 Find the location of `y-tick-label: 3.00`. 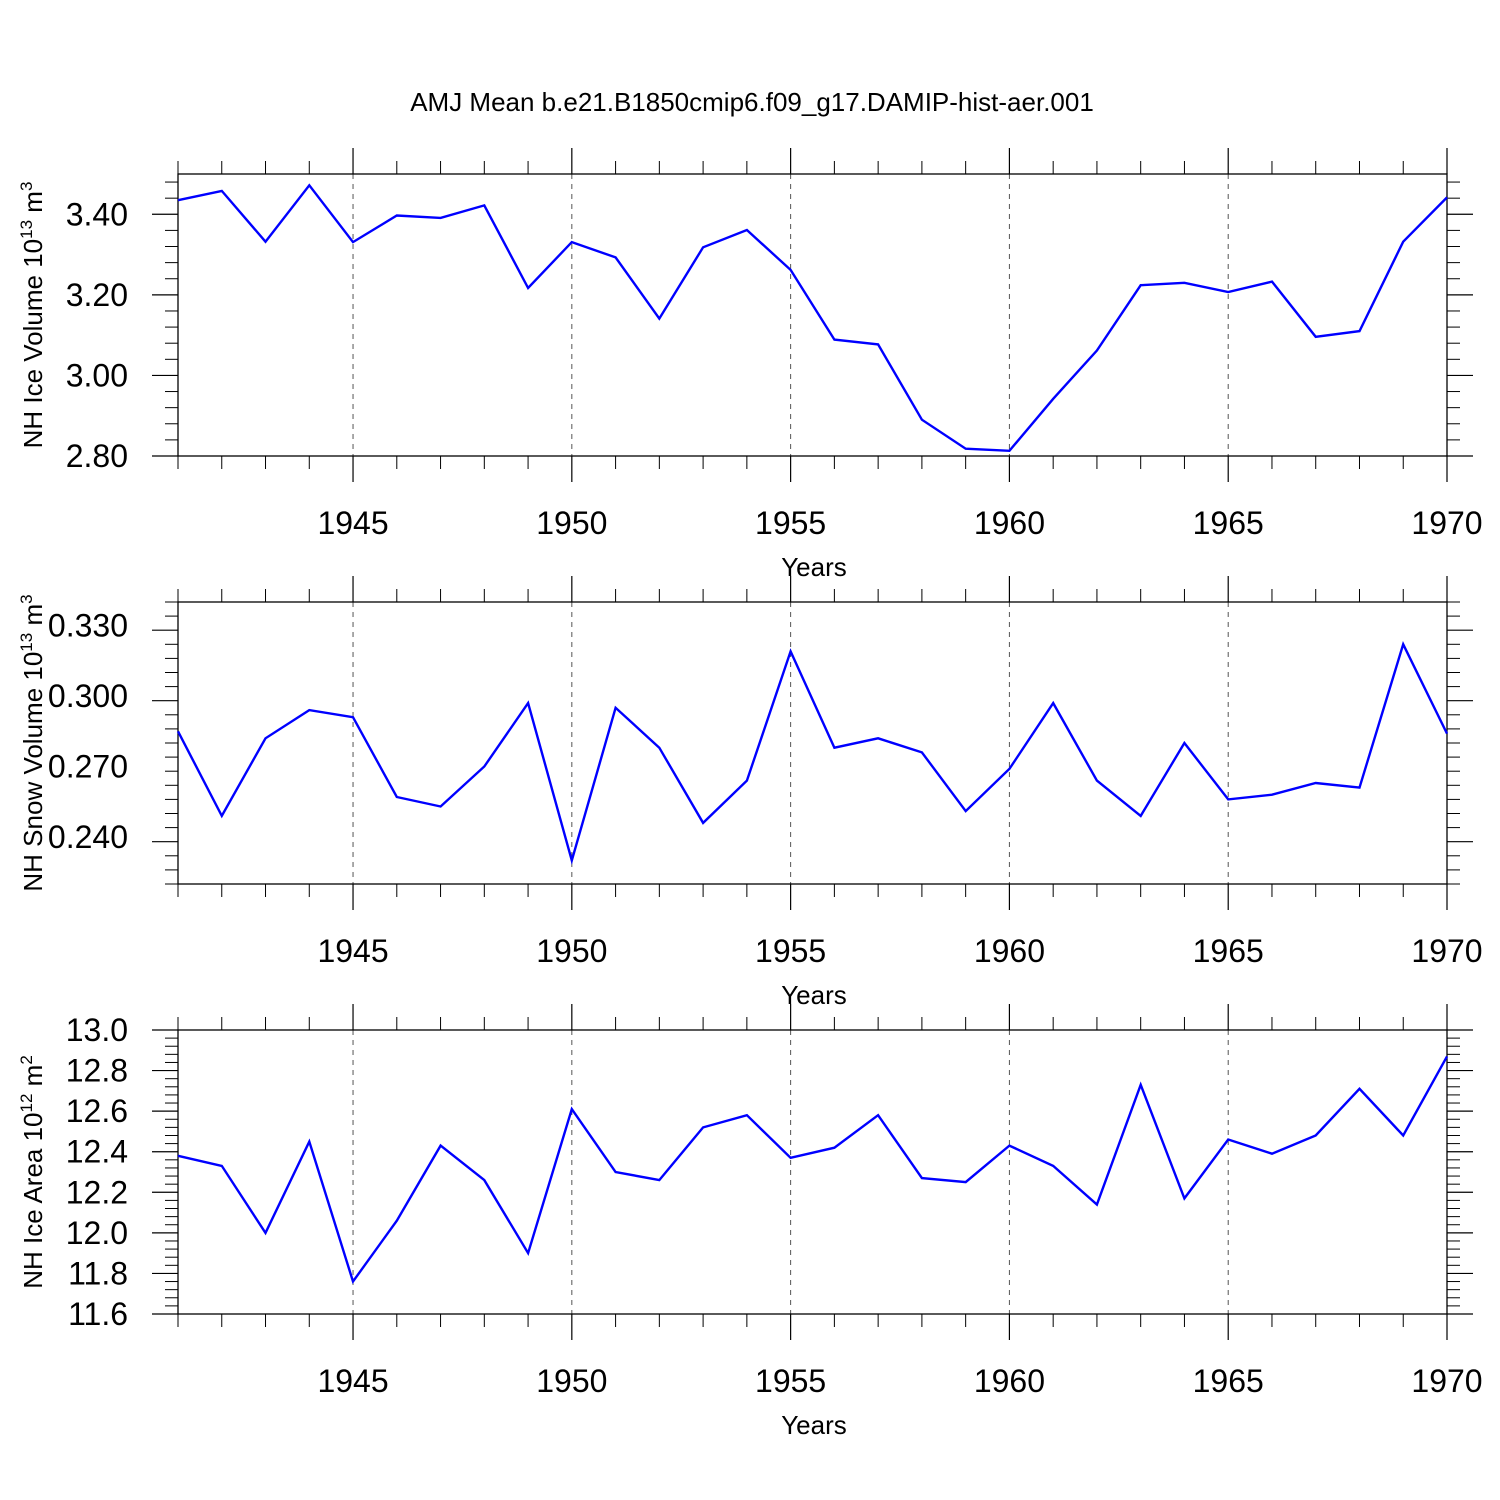

y-tick-label: 3.00 is located at coordinates (97, 375).